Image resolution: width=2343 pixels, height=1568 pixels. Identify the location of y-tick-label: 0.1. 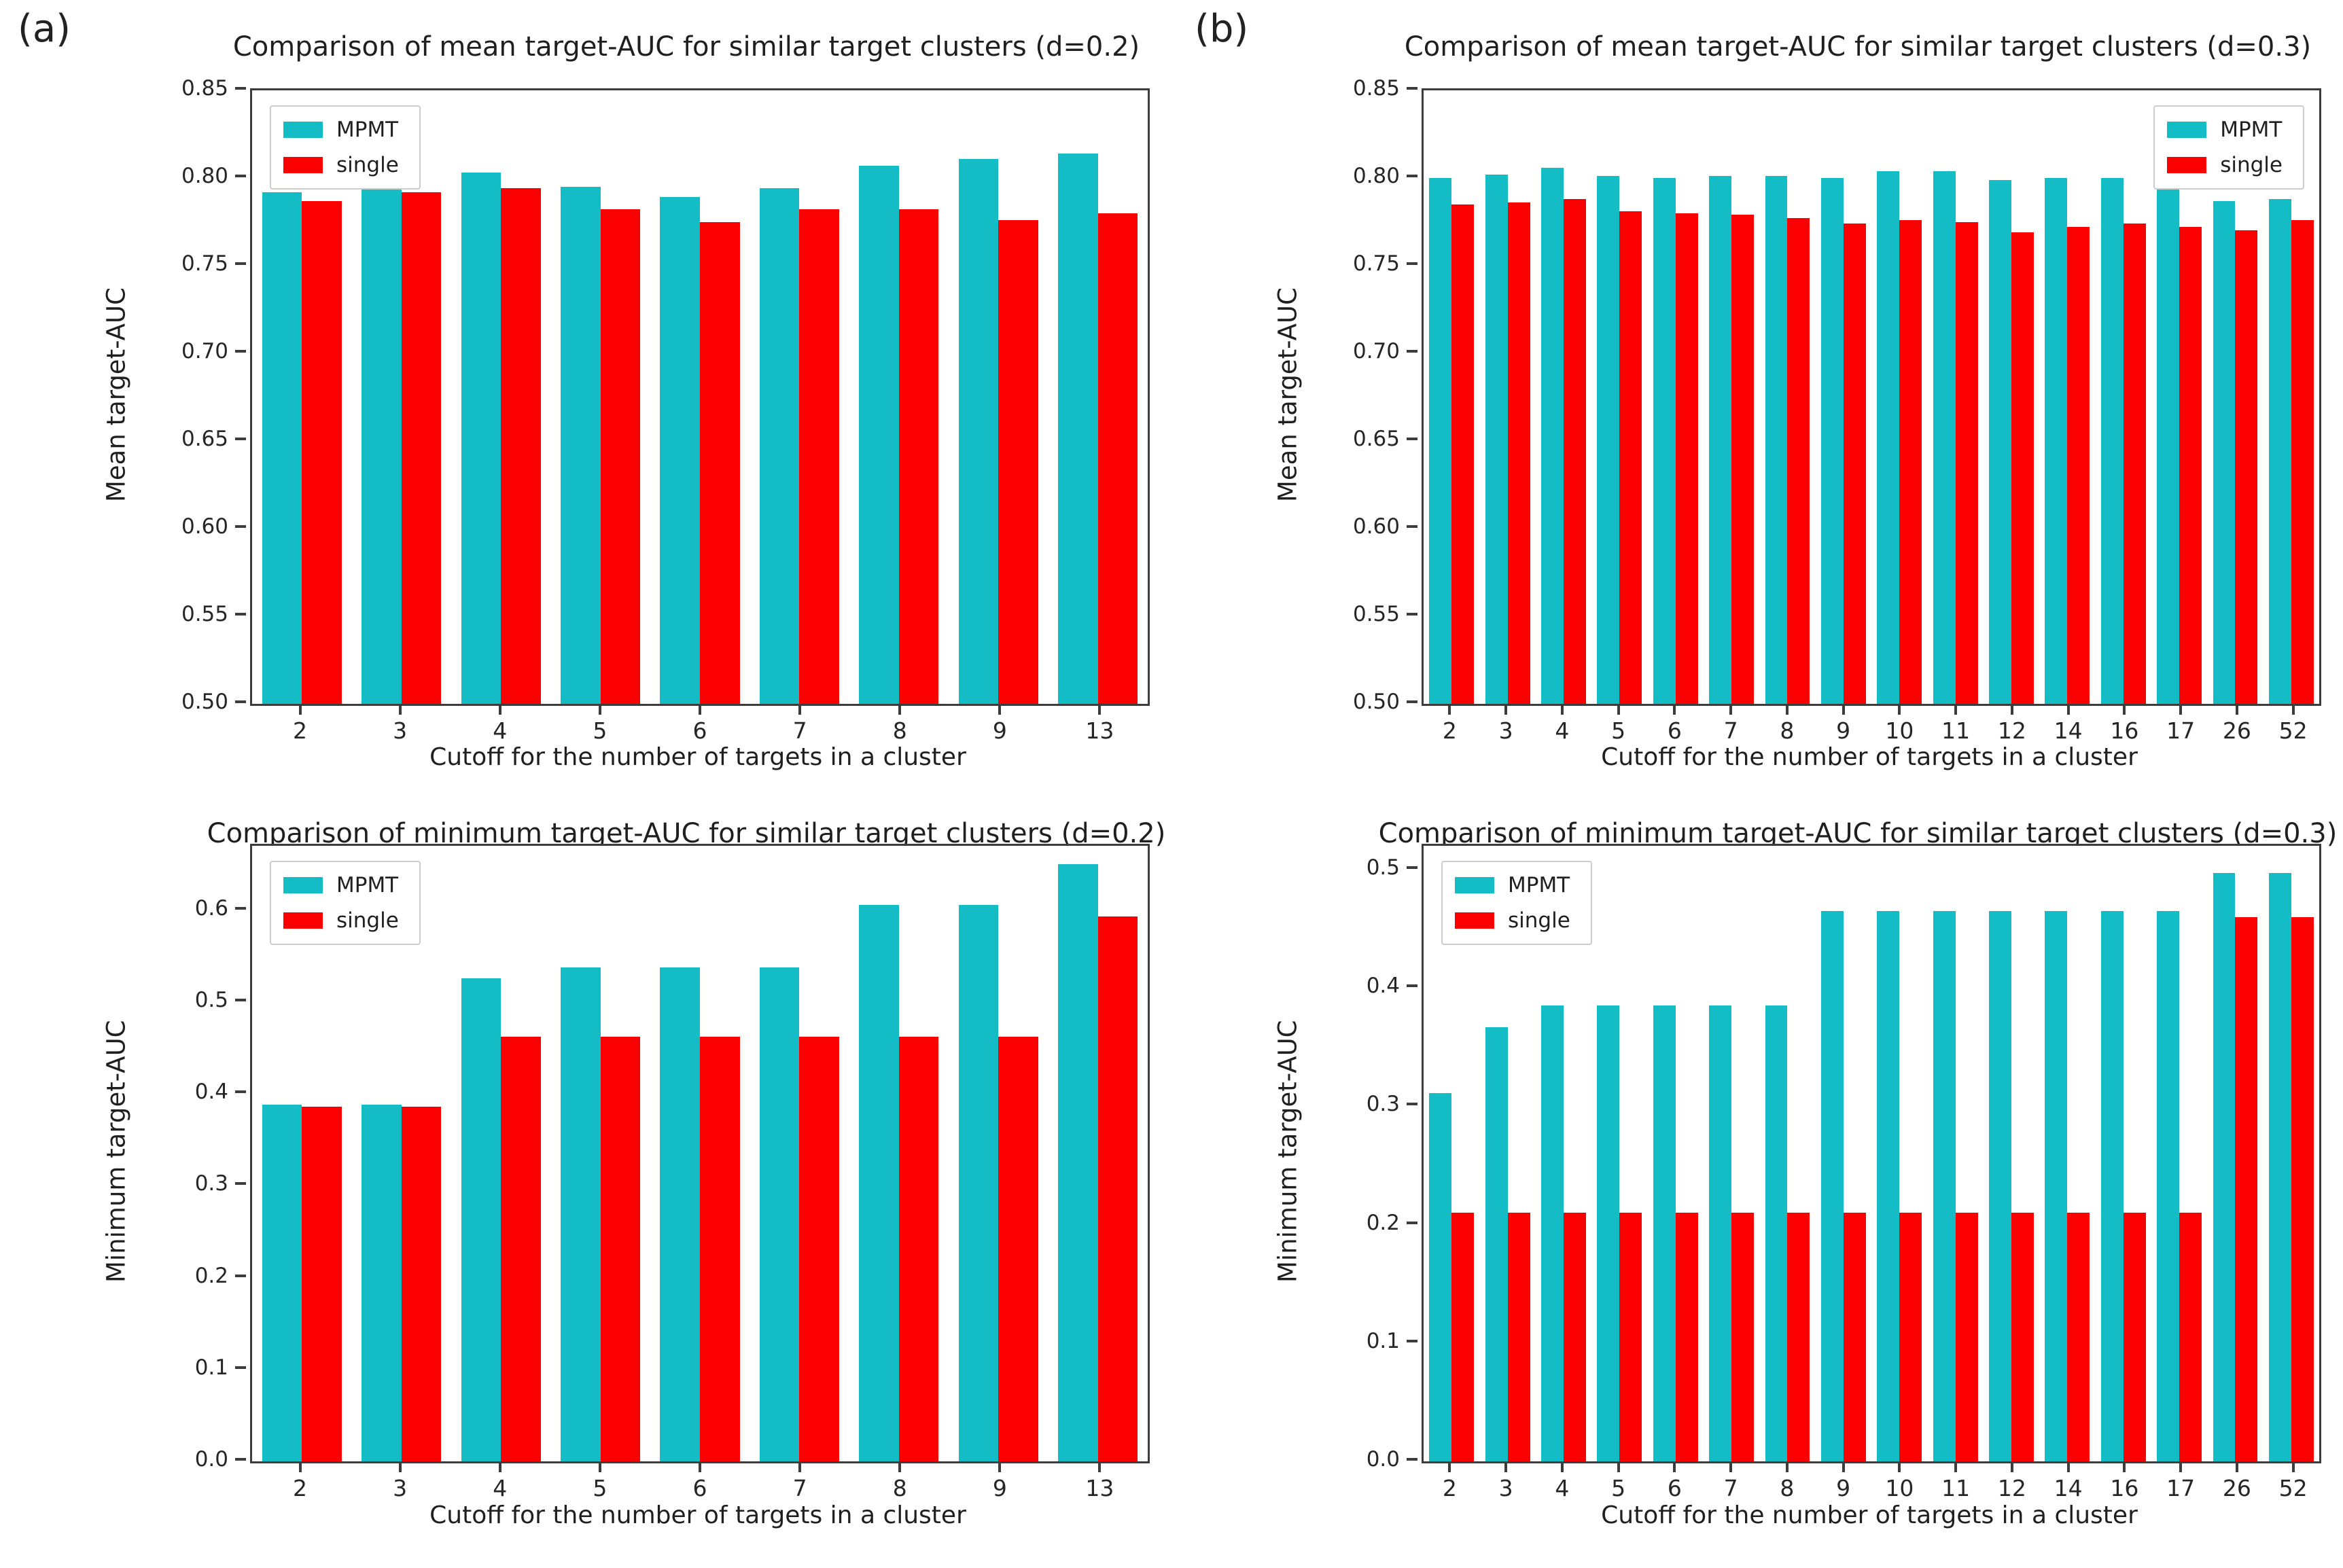
(1383, 1340).